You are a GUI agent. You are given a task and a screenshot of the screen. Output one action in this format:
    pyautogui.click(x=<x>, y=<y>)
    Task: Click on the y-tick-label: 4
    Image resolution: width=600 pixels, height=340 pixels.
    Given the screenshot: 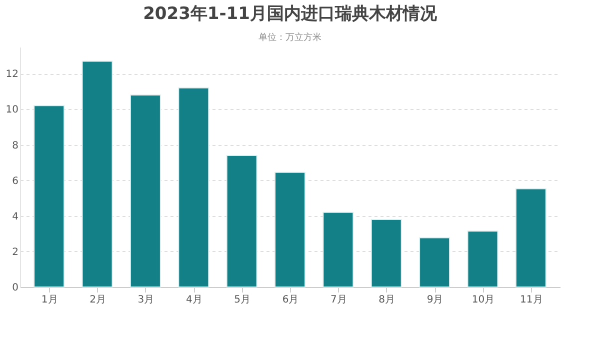 What is the action you would take?
    pyautogui.click(x=15, y=216)
    